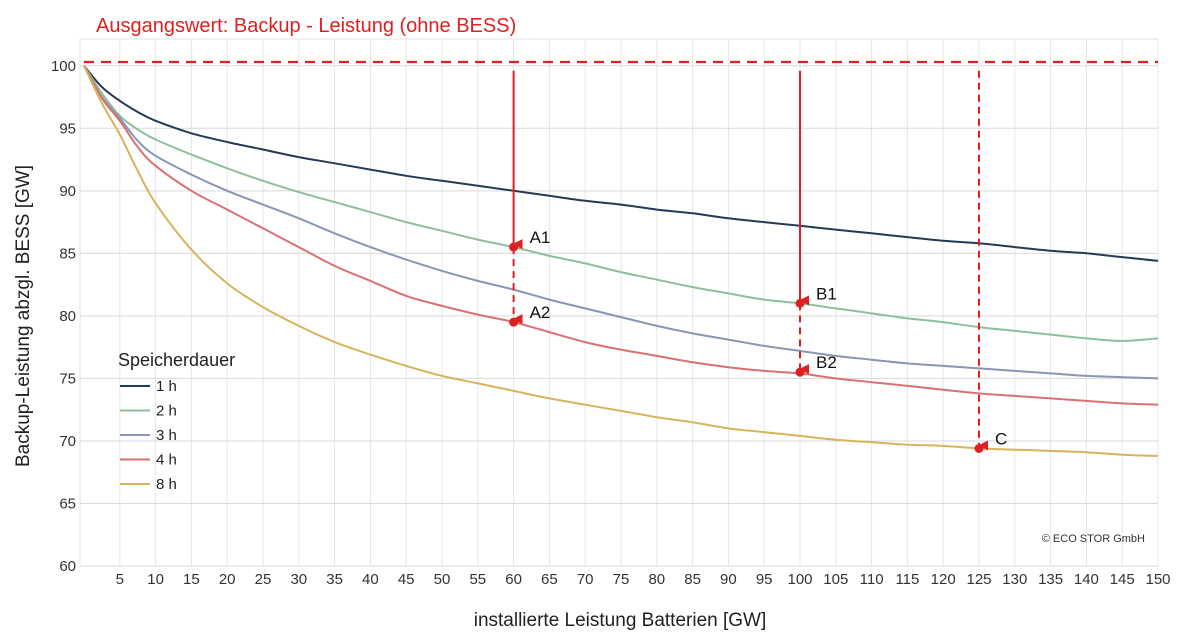 The height and width of the screenshot is (633, 1183). Describe the element at coordinates (166, 484) in the screenshot. I see `legend-label: 8 h` at that location.